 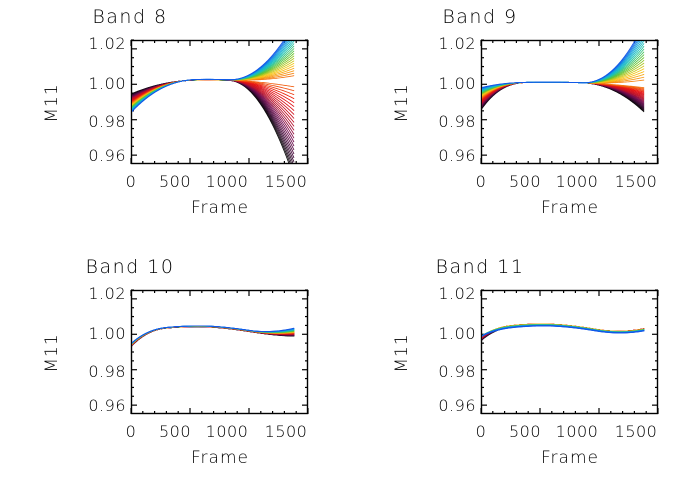 What do you see at coordinates (480, 17) in the screenshot?
I see `panel-title-band-9: Band 9` at bounding box center [480, 17].